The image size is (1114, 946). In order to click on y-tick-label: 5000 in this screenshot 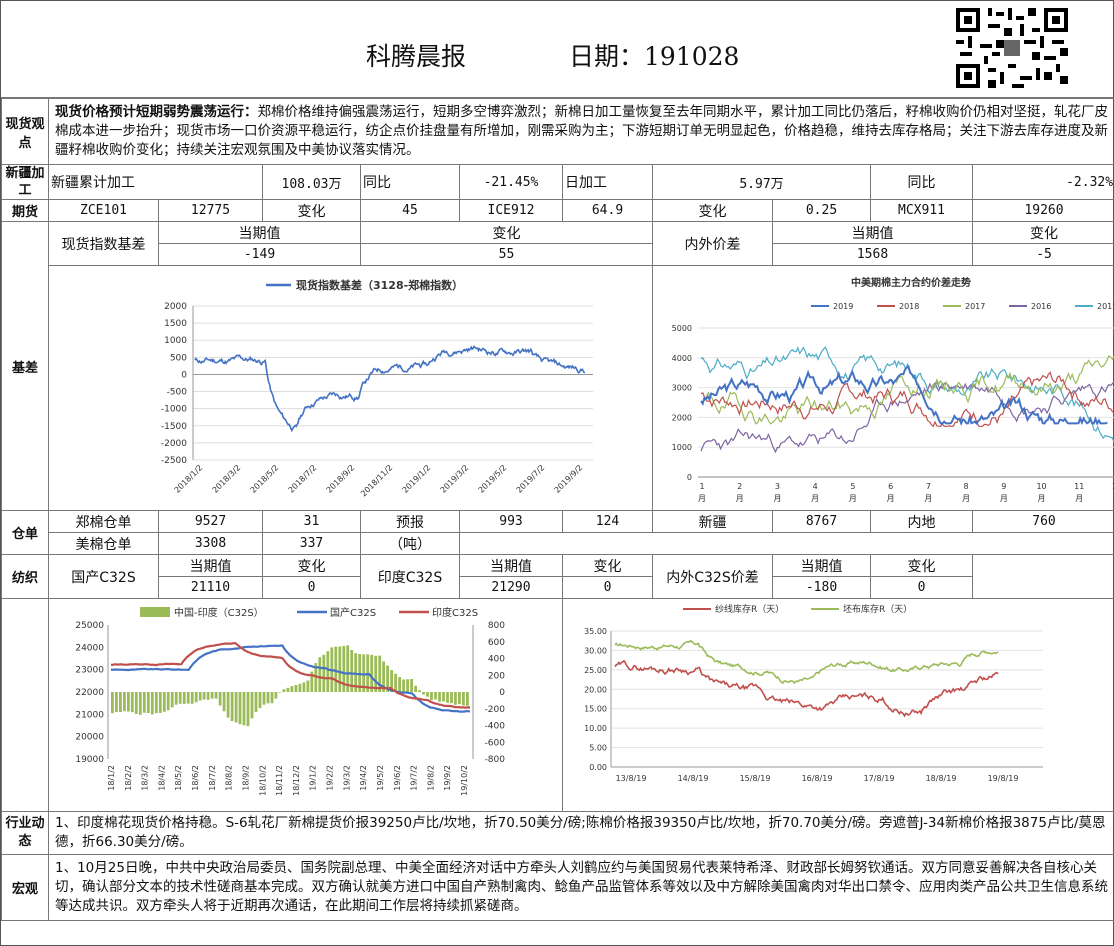, I will do `click(682, 328)`.